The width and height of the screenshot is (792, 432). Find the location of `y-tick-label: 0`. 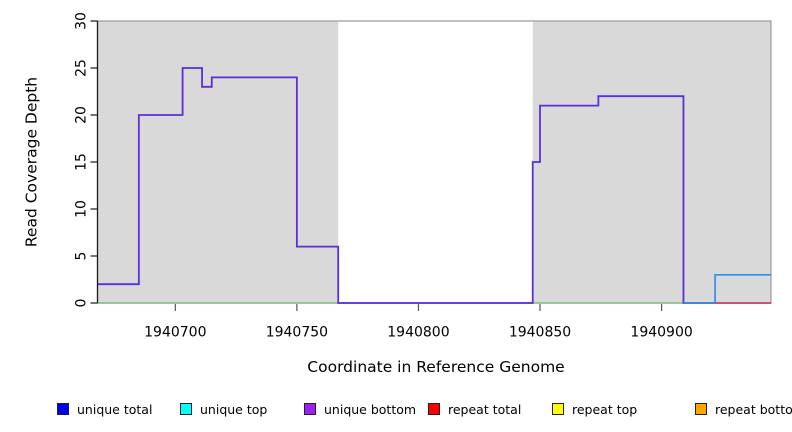

y-tick-label: 0 is located at coordinates (81, 303).